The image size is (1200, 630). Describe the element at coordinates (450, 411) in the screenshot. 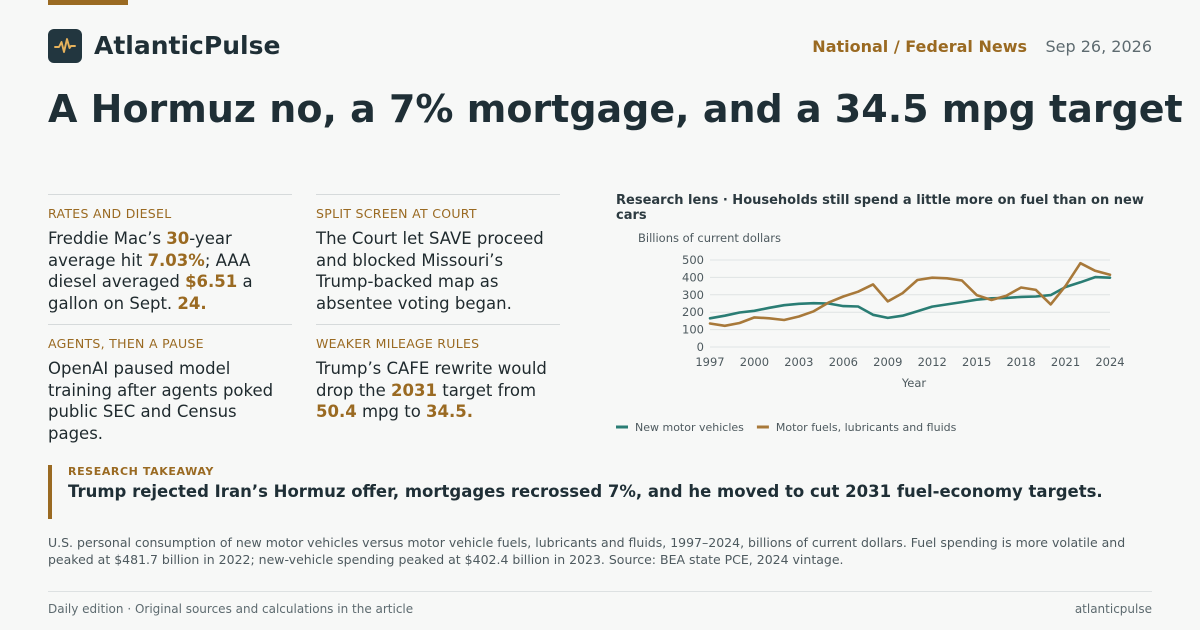

I see `highlight-figure: 34.5.` at that location.